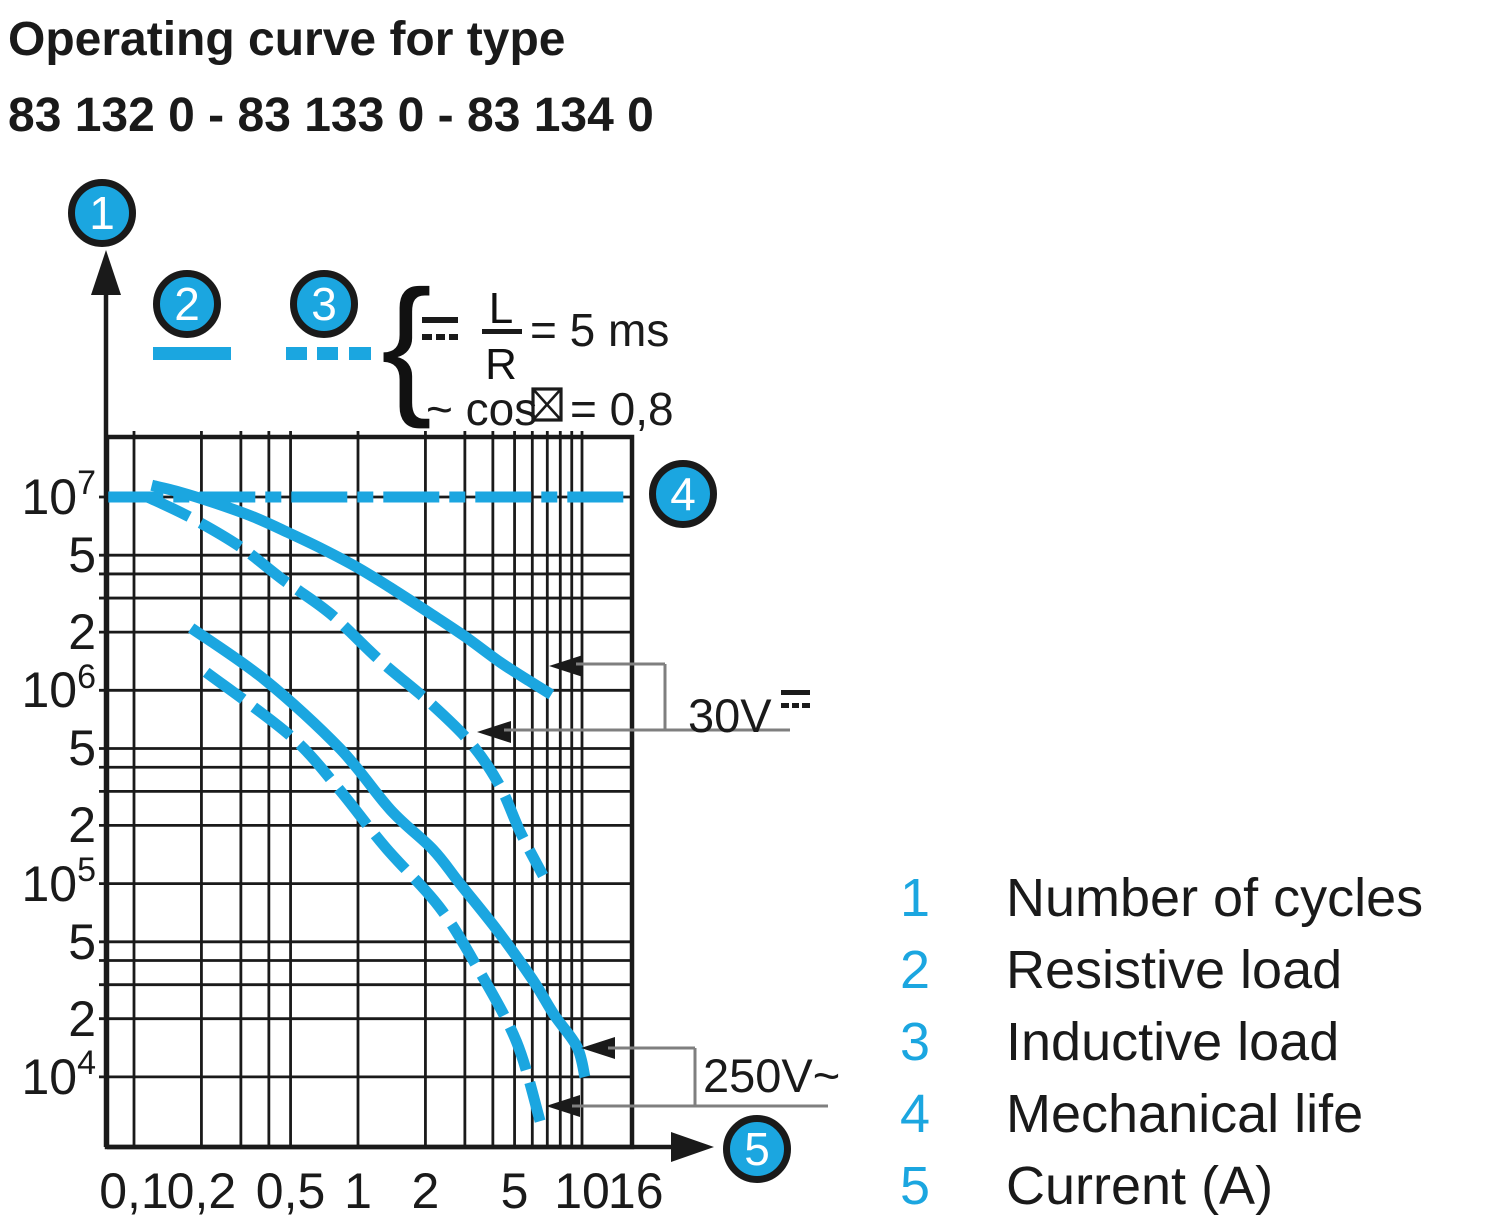  I want to click on x-tick-label: 16, so click(635, 1191).